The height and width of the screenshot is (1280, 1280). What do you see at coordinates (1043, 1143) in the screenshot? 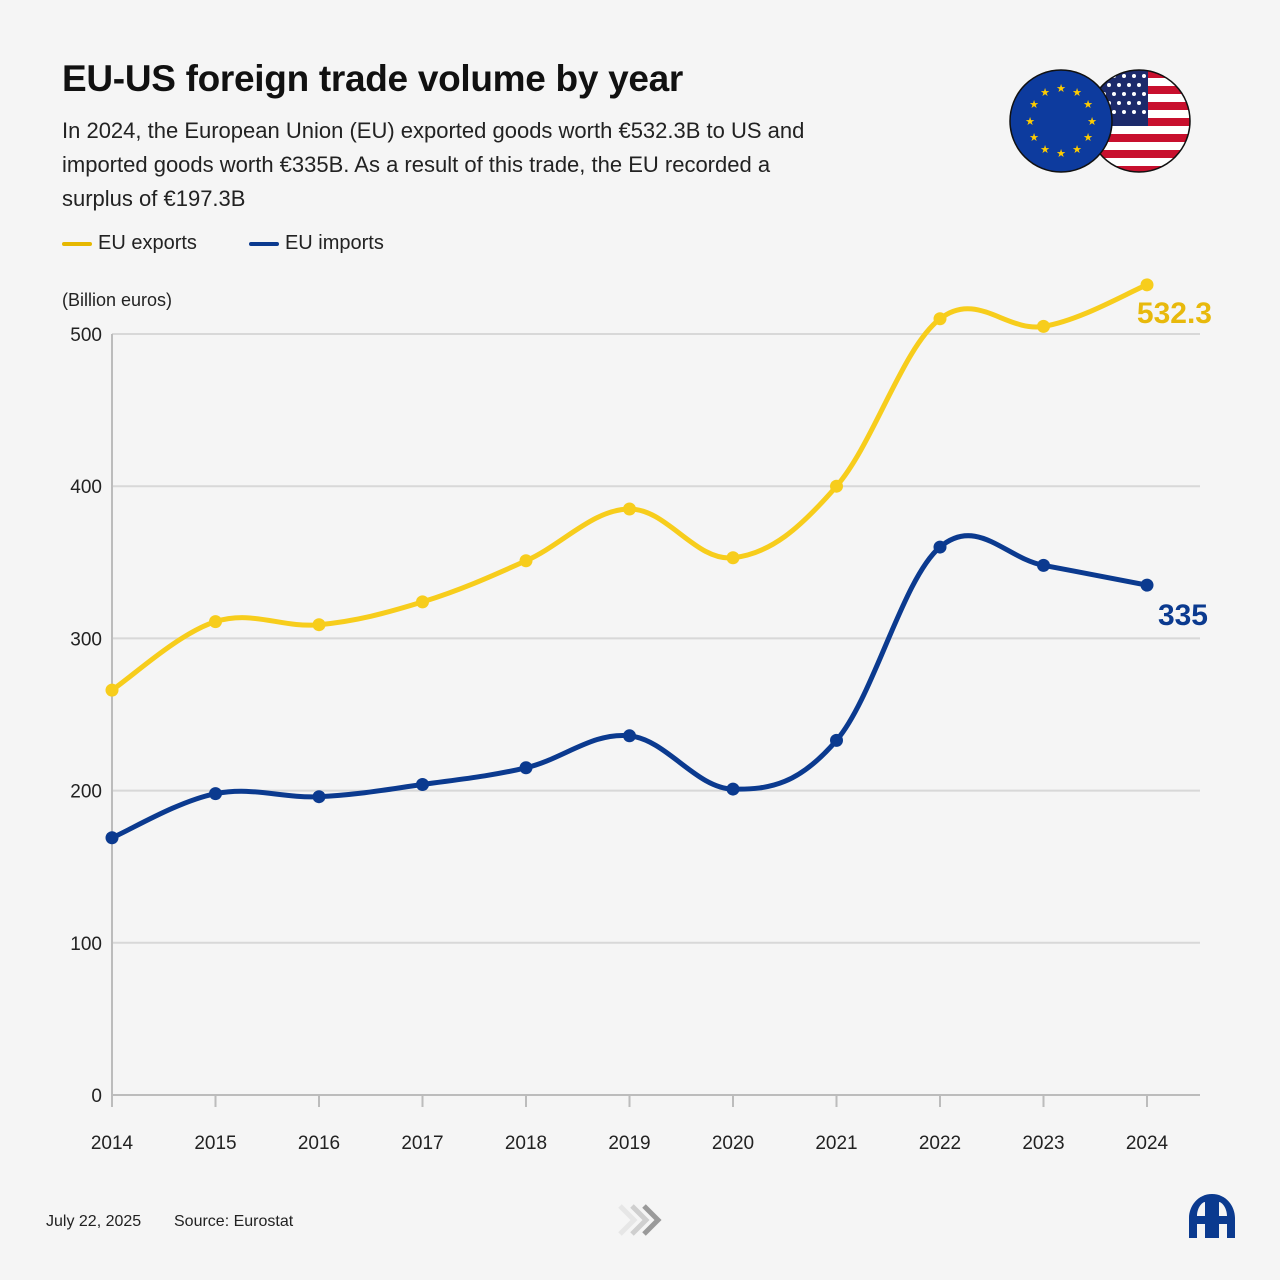
I see `x-tick-label: 2023` at bounding box center [1043, 1143].